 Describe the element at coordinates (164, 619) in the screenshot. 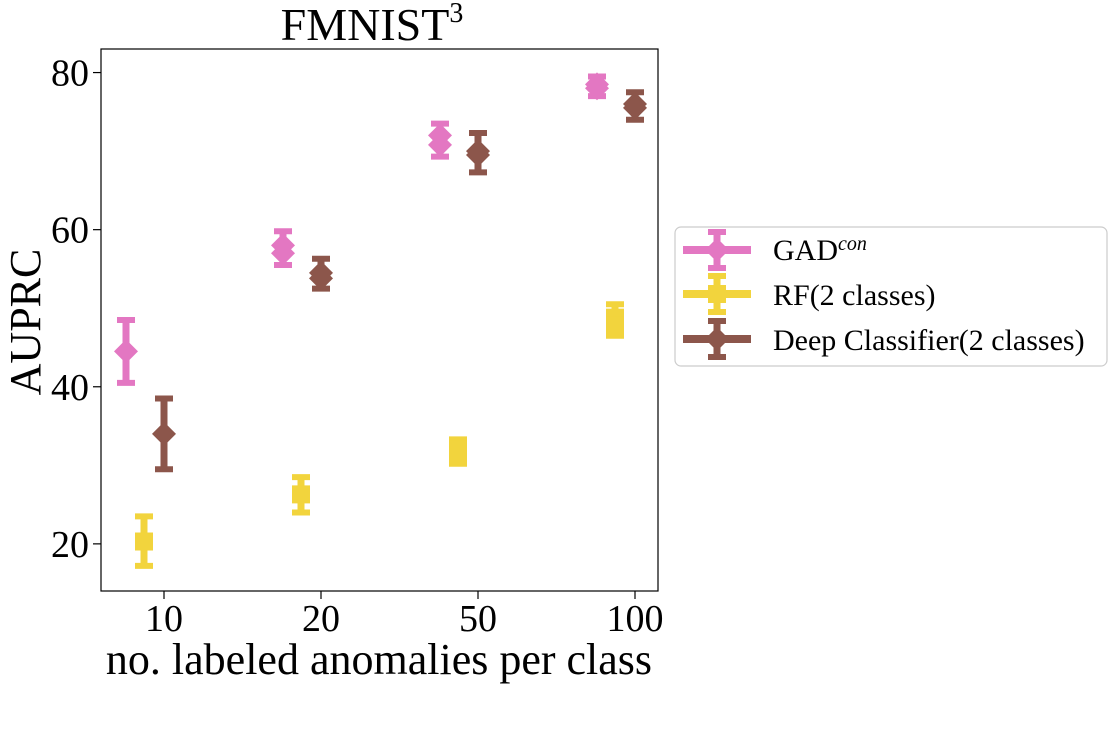

I see `x-tick-label: 10` at that location.